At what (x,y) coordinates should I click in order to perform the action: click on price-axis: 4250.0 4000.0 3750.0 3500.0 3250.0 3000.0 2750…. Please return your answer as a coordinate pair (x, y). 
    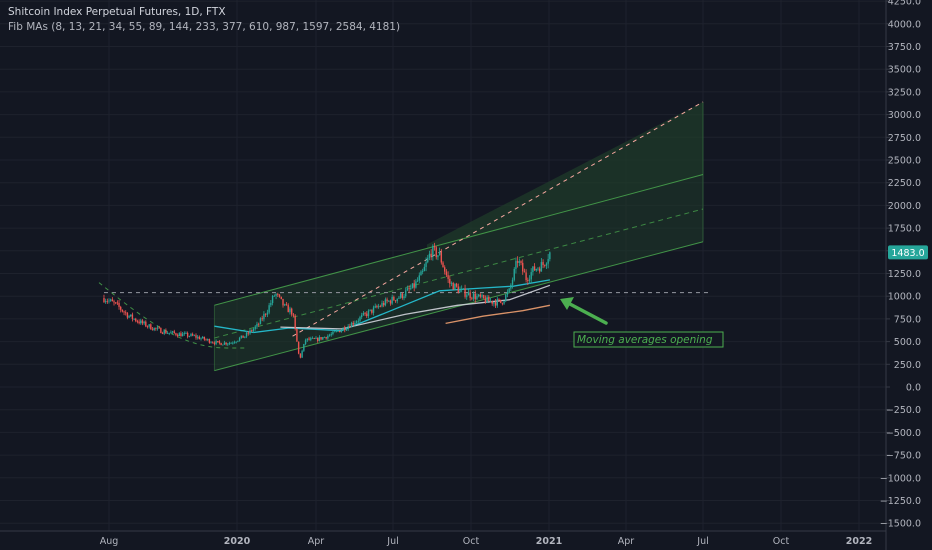
    Looking at the image, I should click on (900, 265).